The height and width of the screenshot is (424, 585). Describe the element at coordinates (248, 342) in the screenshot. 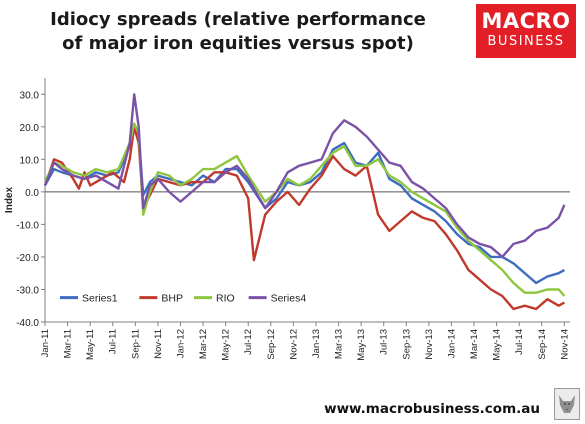

I see `x-tick-label: Jul-12` at that location.